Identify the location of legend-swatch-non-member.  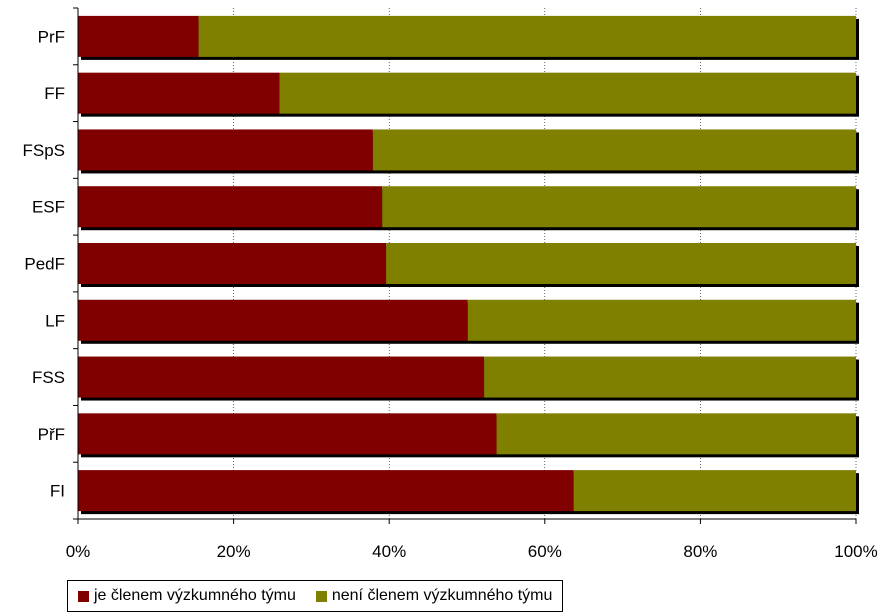
(321, 596).